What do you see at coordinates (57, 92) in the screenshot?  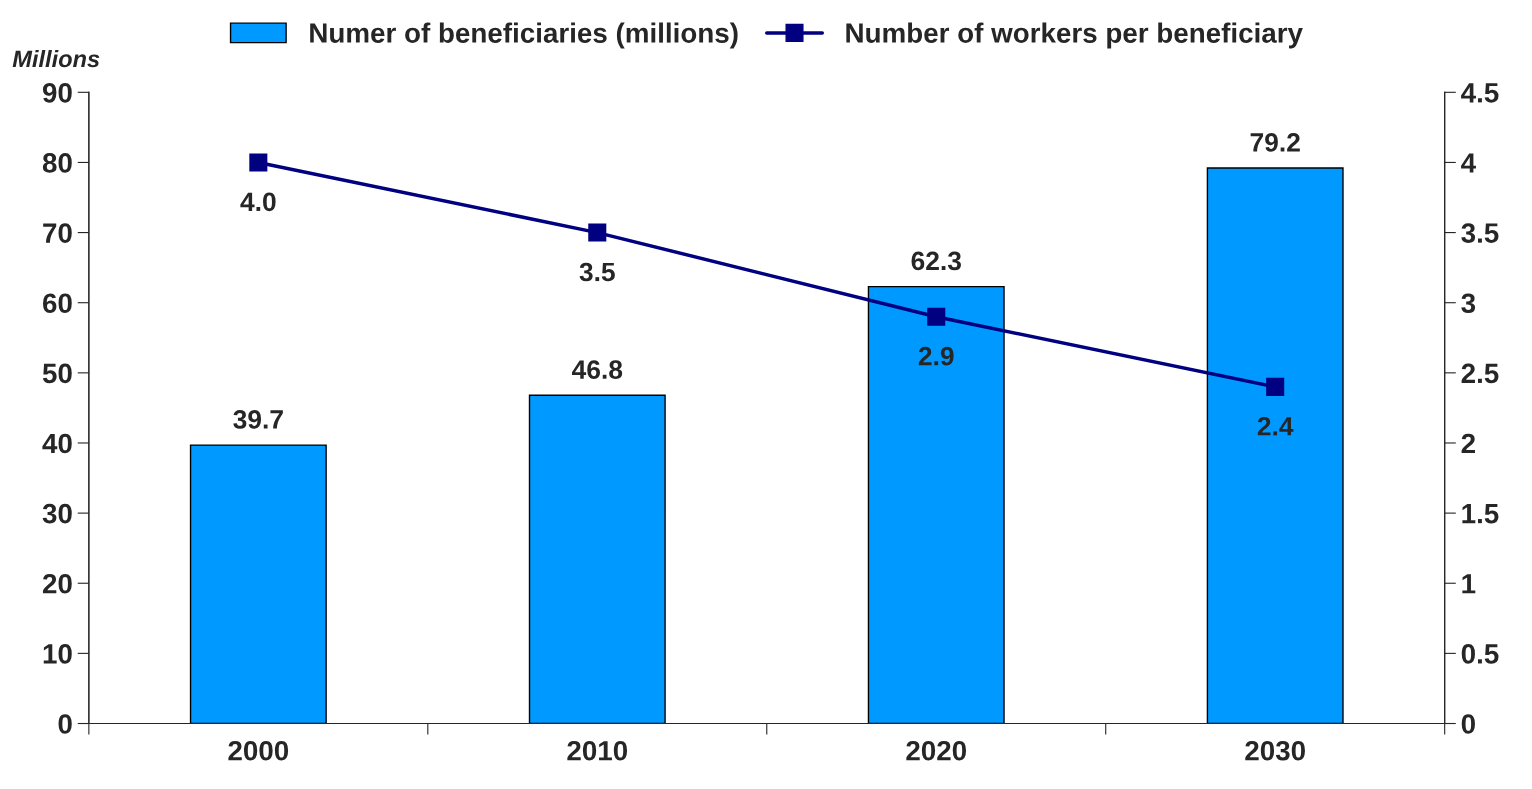 I see `y-tick-label: 90` at bounding box center [57, 92].